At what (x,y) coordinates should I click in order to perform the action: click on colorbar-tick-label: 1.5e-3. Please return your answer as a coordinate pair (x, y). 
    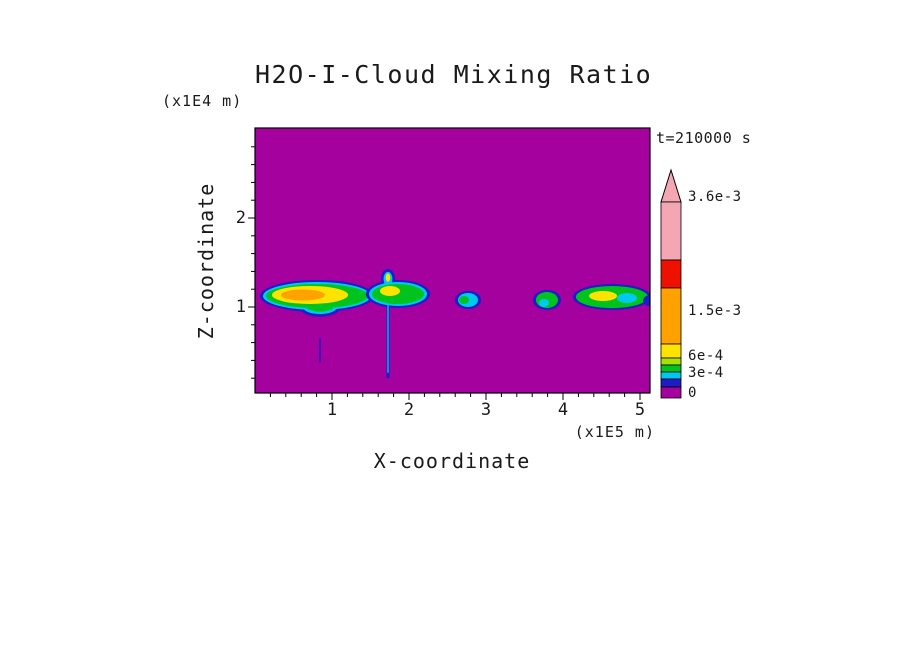
    Looking at the image, I should click on (715, 311).